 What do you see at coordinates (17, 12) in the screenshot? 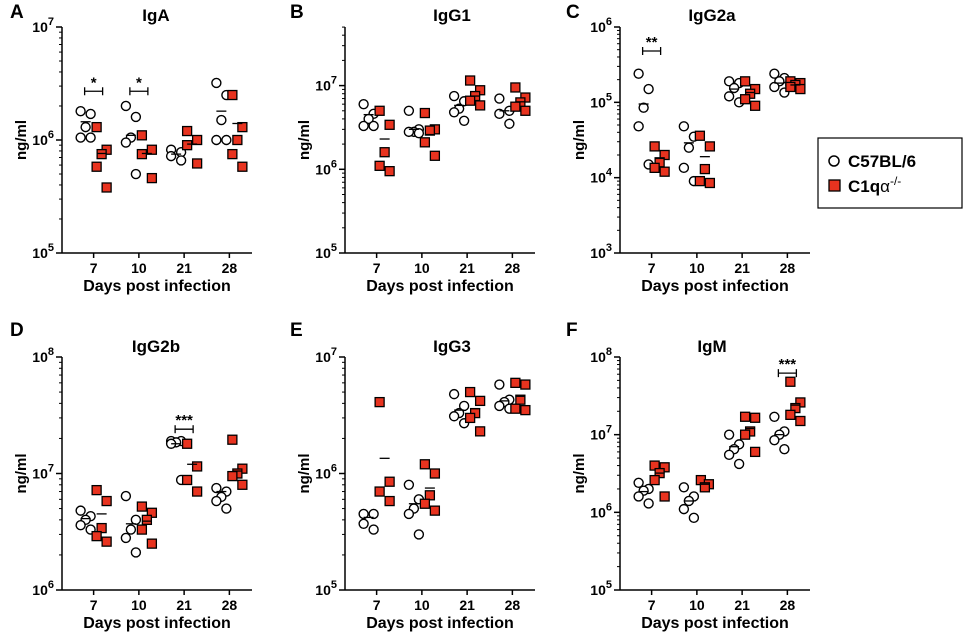
I see `panel-letter: A` at bounding box center [17, 12].